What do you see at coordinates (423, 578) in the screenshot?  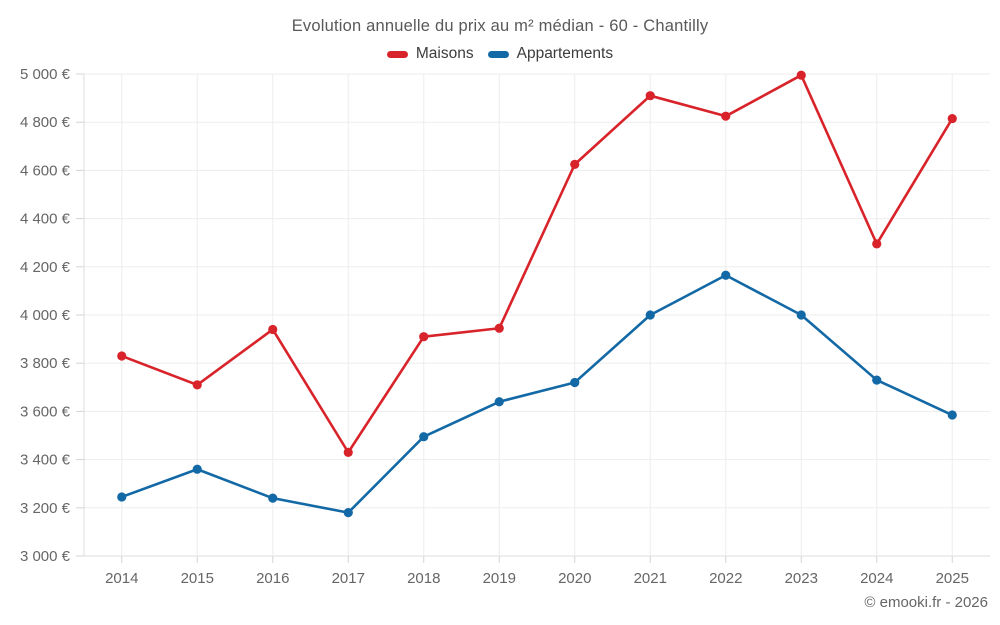 I see `x-axis-tick-label: 2018` at bounding box center [423, 578].